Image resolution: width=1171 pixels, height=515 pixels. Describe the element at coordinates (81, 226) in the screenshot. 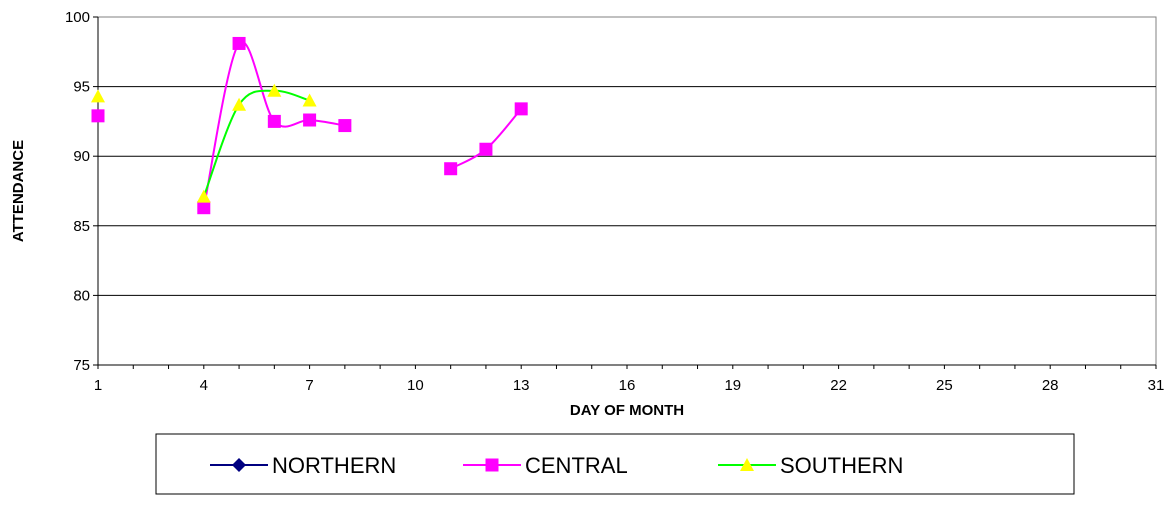

I see `y-tick-label: 85` at that location.